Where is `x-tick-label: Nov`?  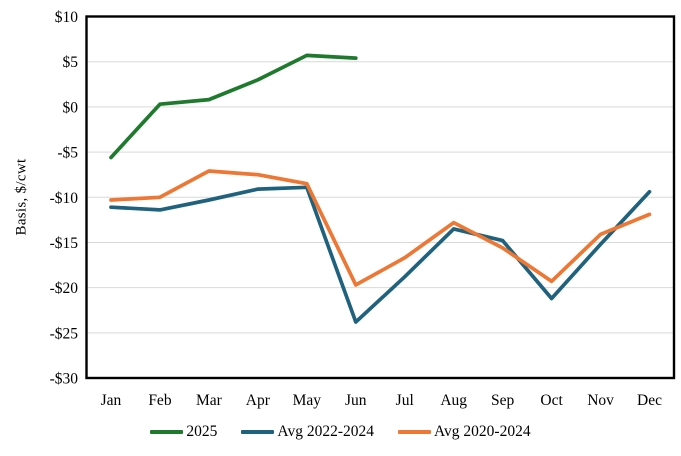 x-tick-label: Nov is located at coordinates (600, 400).